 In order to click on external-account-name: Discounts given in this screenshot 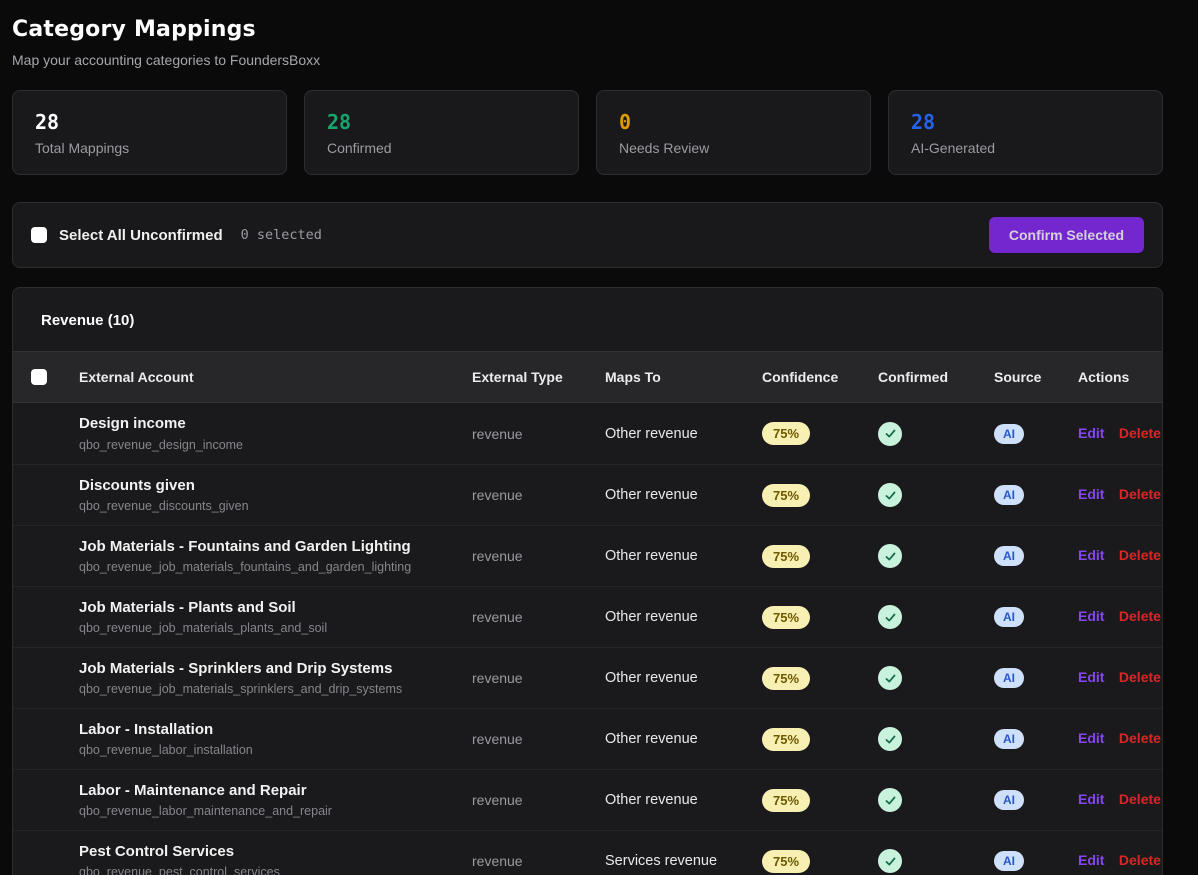, I will do `click(137, 485)`.